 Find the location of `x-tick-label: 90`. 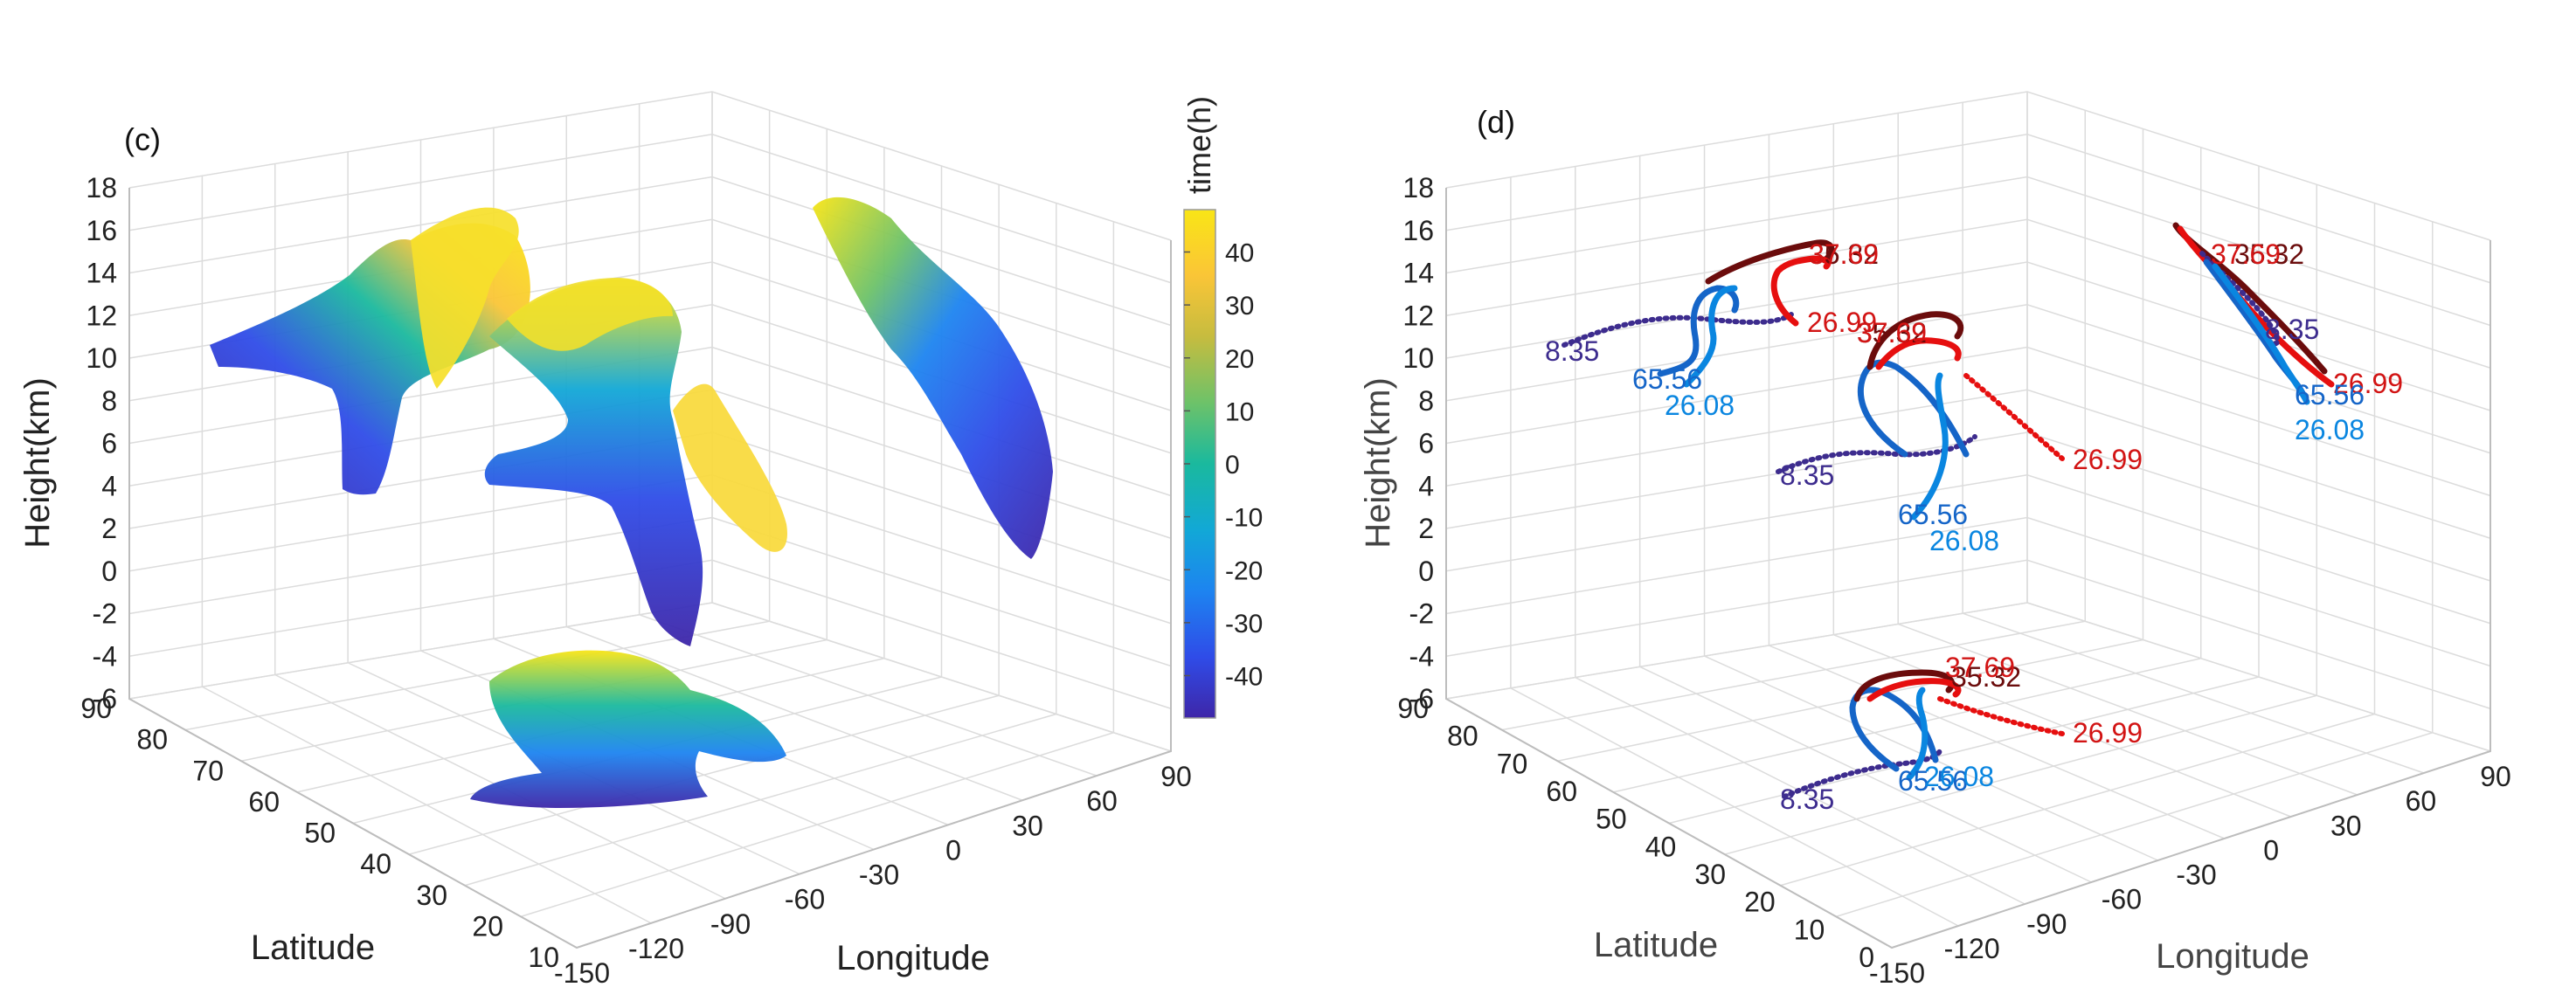

x-tick-label: 90 is located at coordinates (1176, 777).